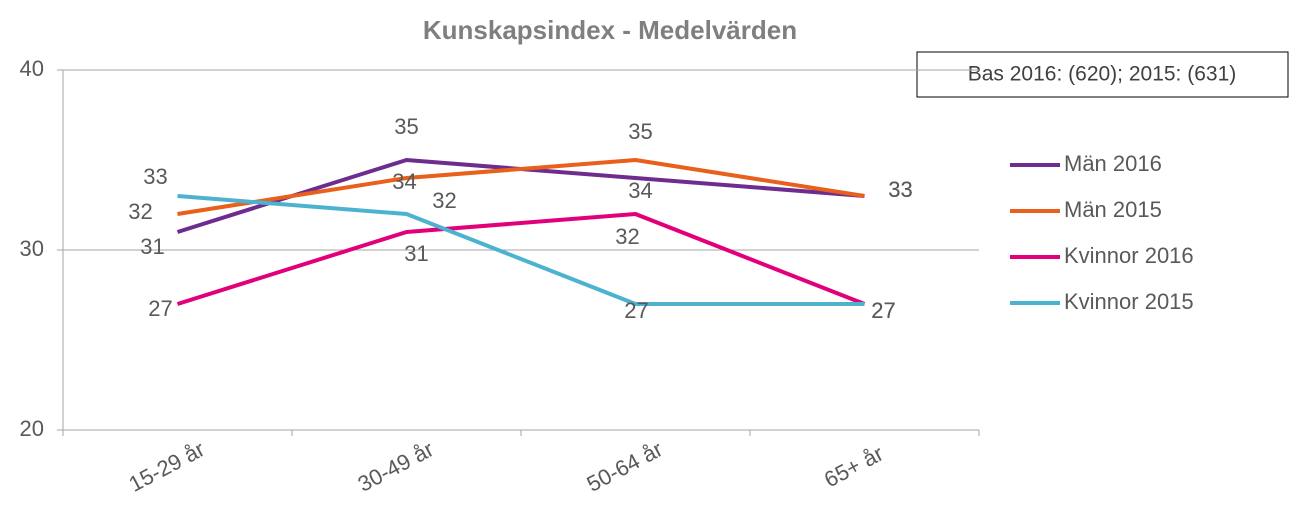  Describe the element at coordinates (610, 30) in the screenshot. I see `chart-title: Kunskapsindex - Medelvärden` at that location.